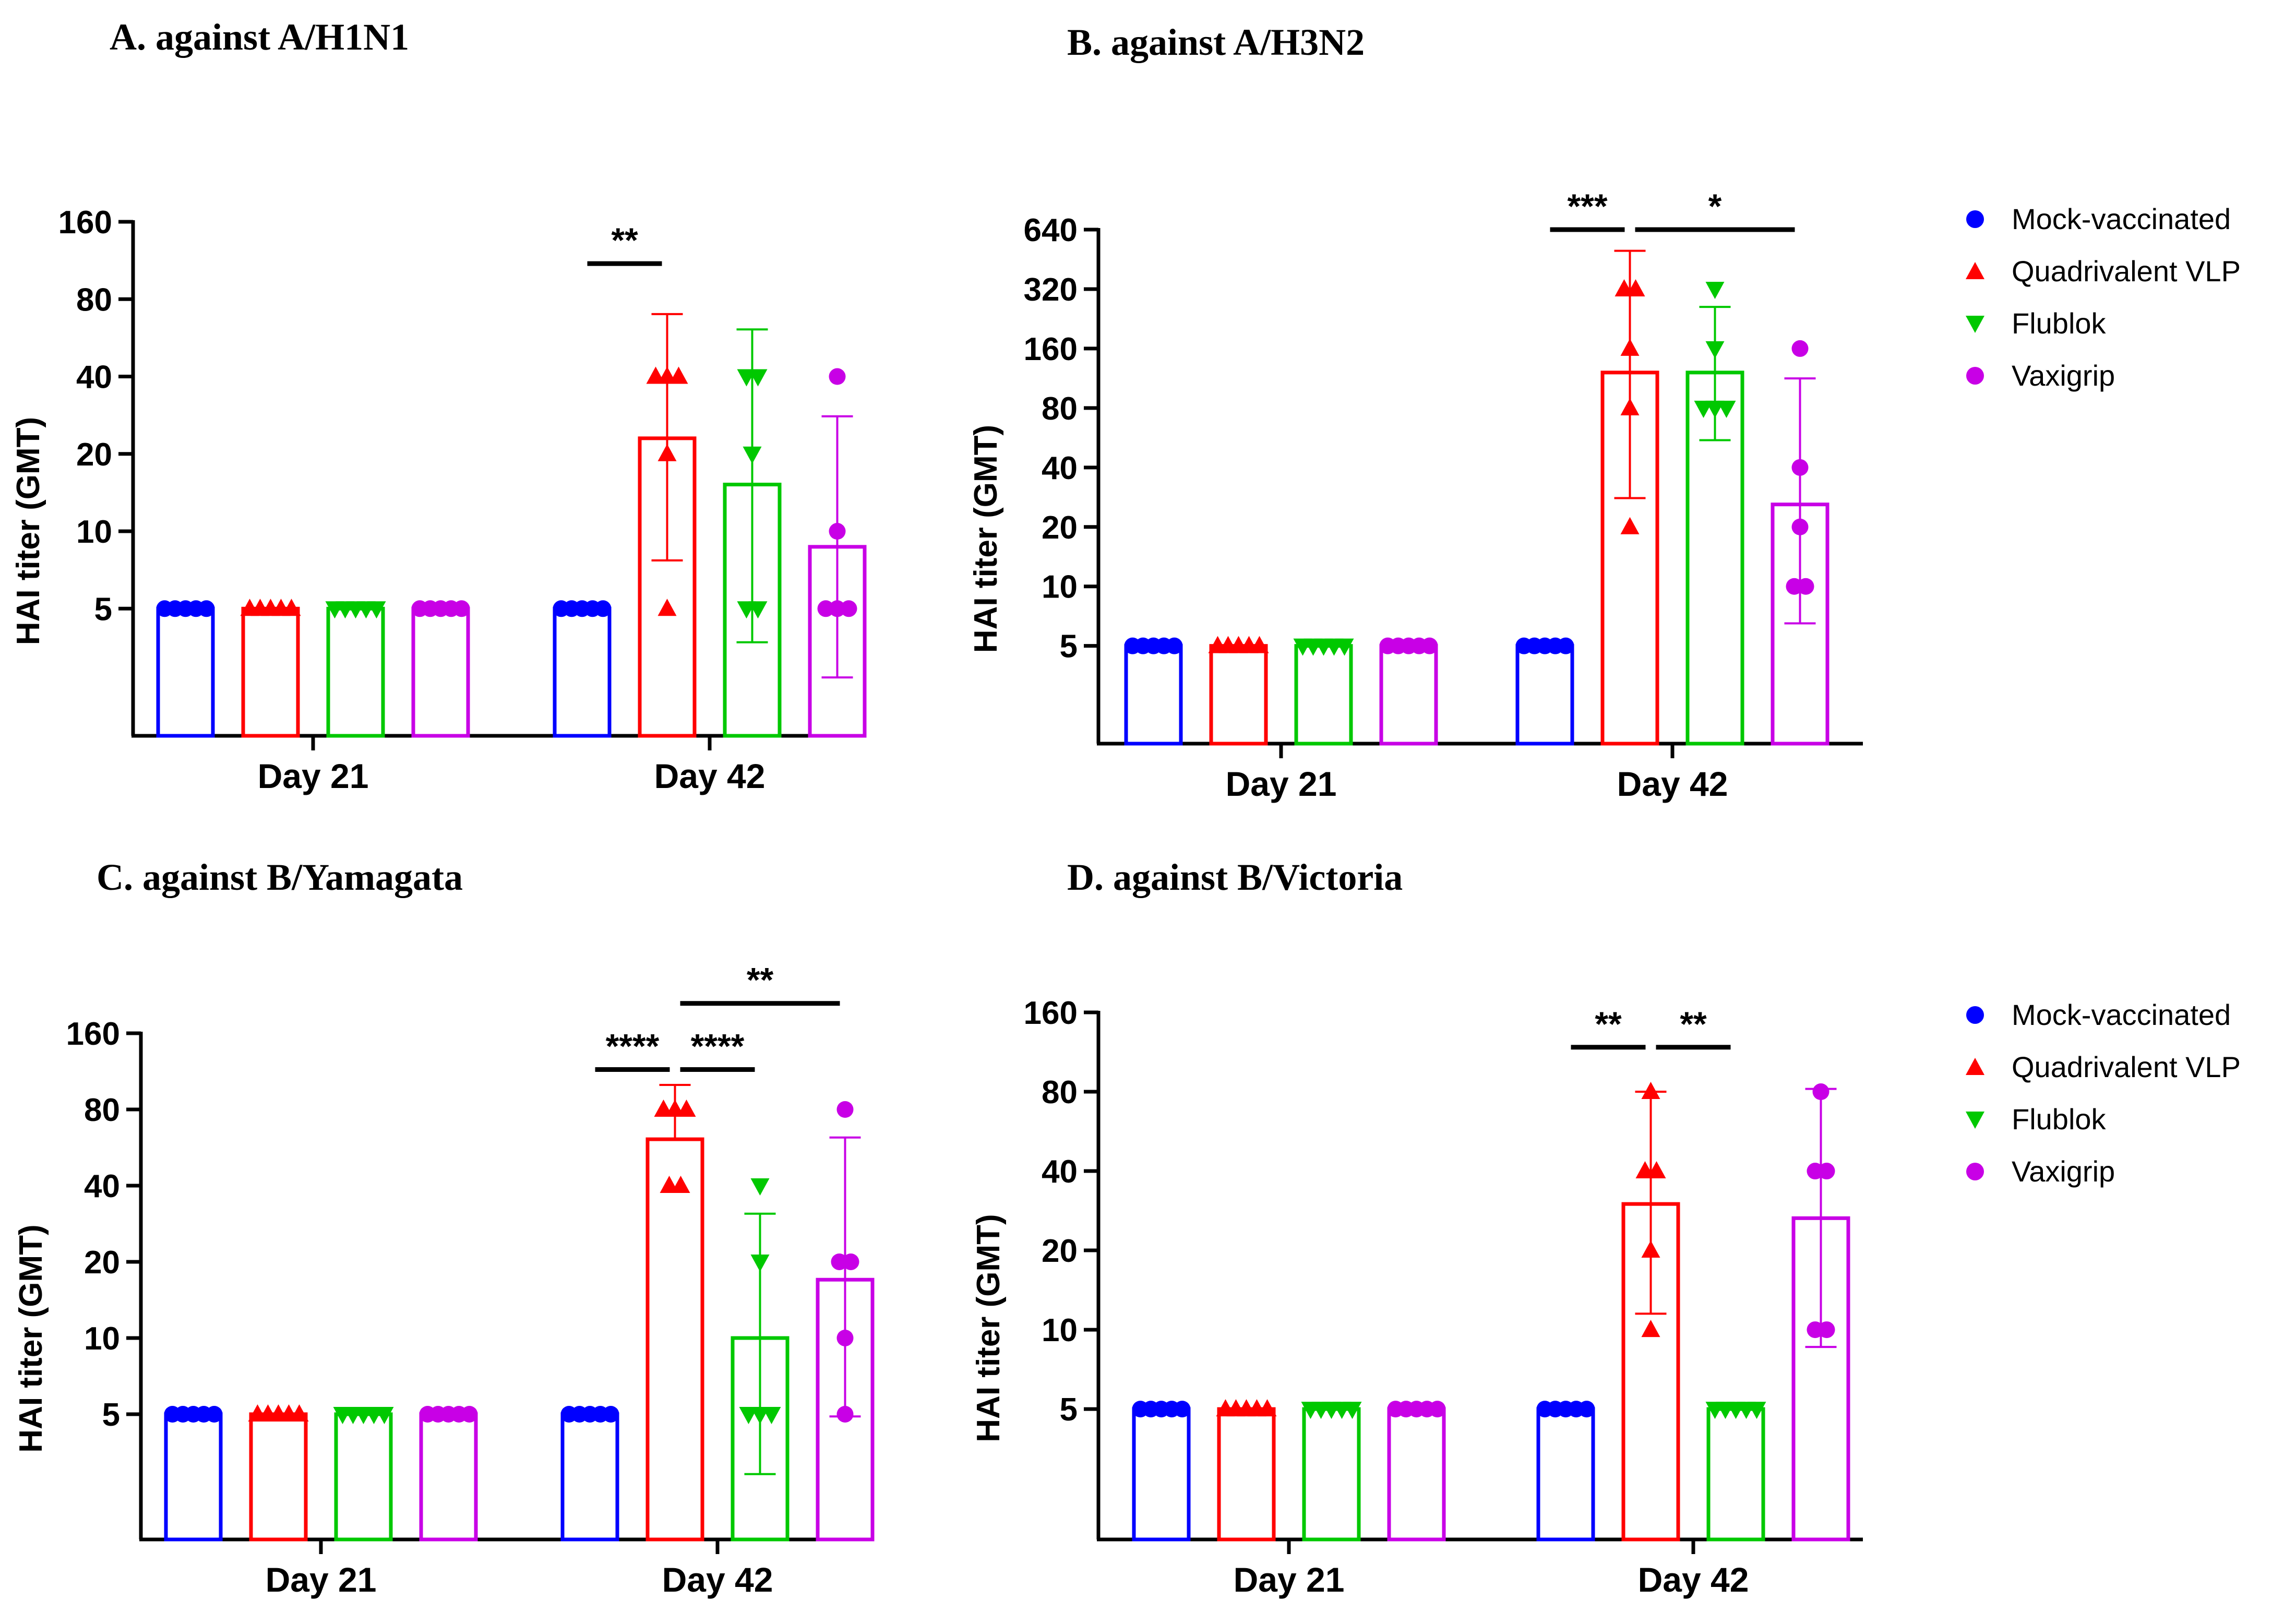 Image resolution: width=2284 pixels, height=1624 pixels. I want to click on panel-a-title: A. against A/H1N1, so click(260, 37).